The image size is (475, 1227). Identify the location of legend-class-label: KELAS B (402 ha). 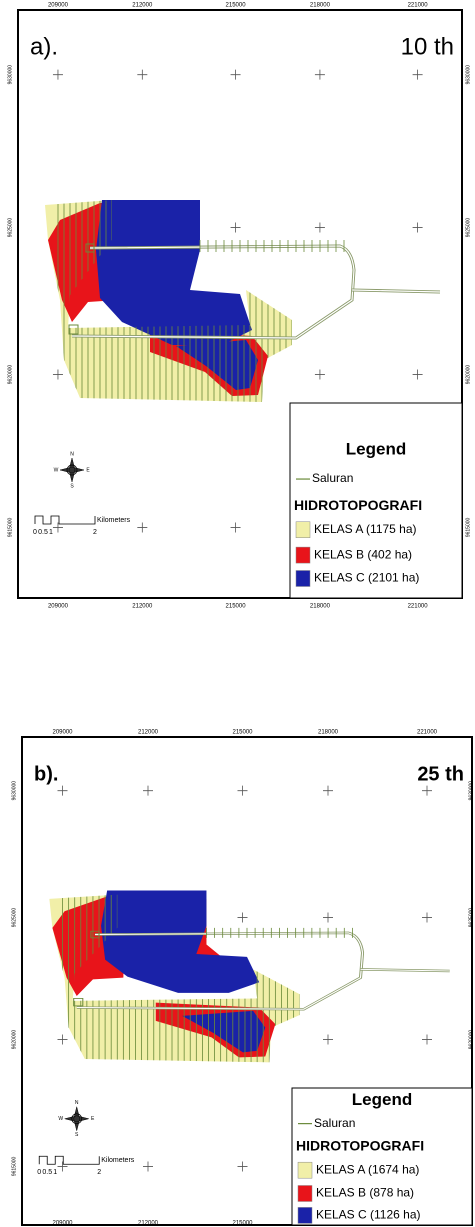
(363, 554).